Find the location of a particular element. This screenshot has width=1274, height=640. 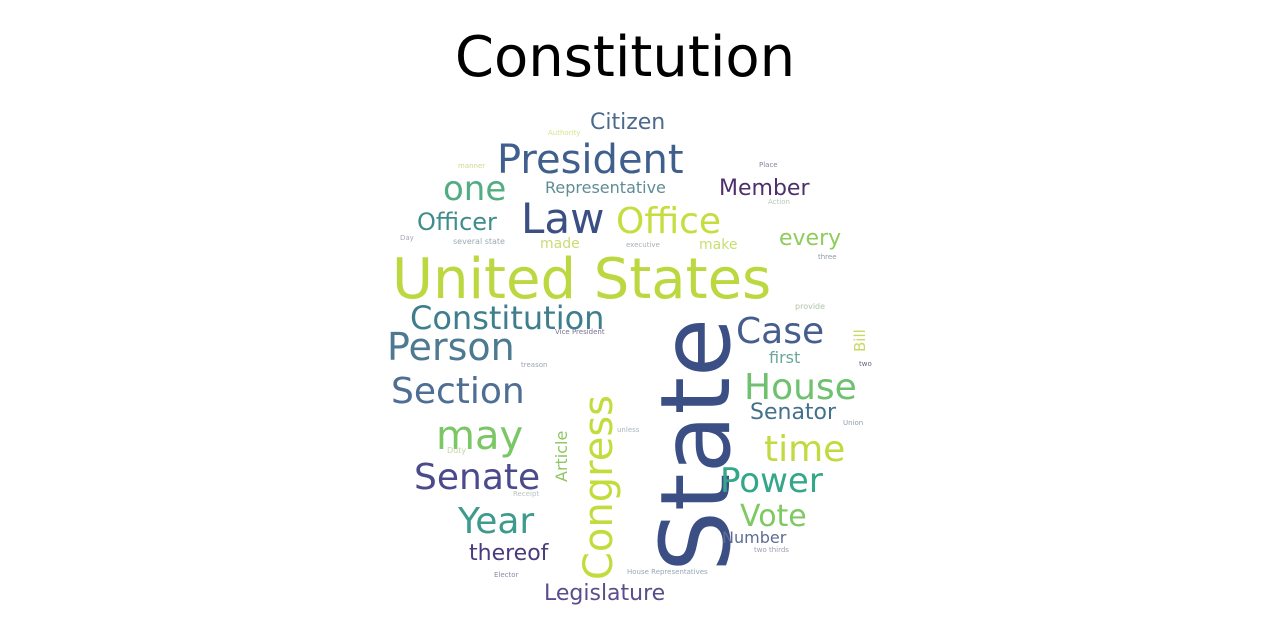

word-case: Case is located at coordinates (780, 331).